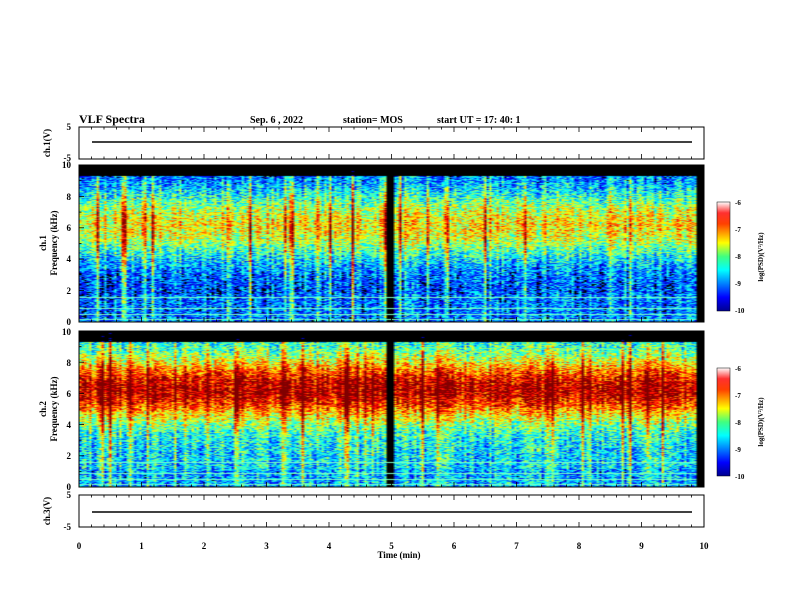 This screenshot has width=792, height=612. Describe the element at coordinates (579, 546) in the screenshot. I see `xtick-8: 8` at that location.